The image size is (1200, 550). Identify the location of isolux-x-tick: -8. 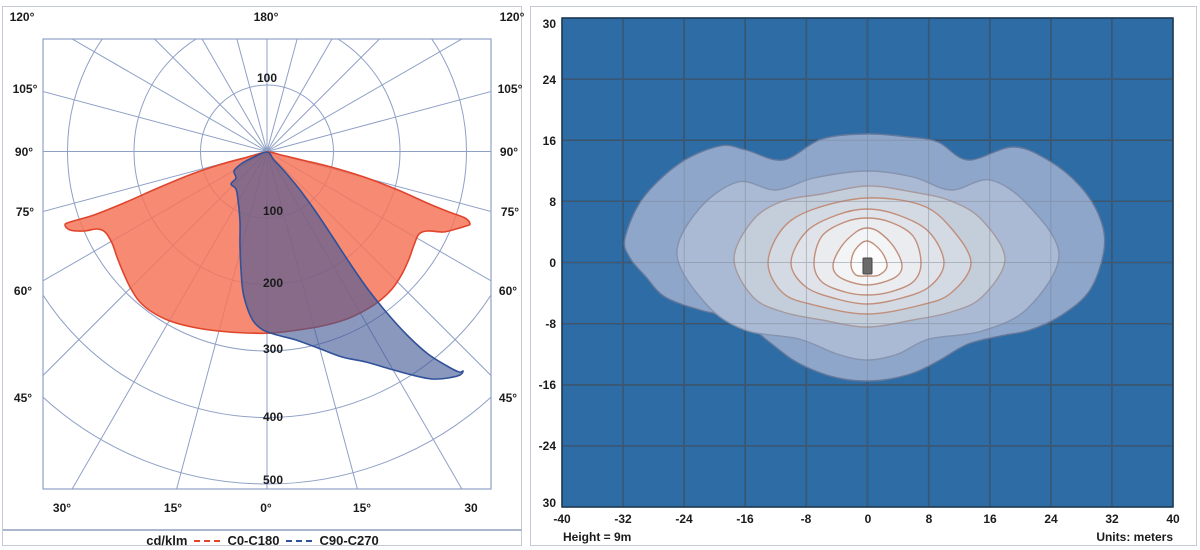
(806, 519).